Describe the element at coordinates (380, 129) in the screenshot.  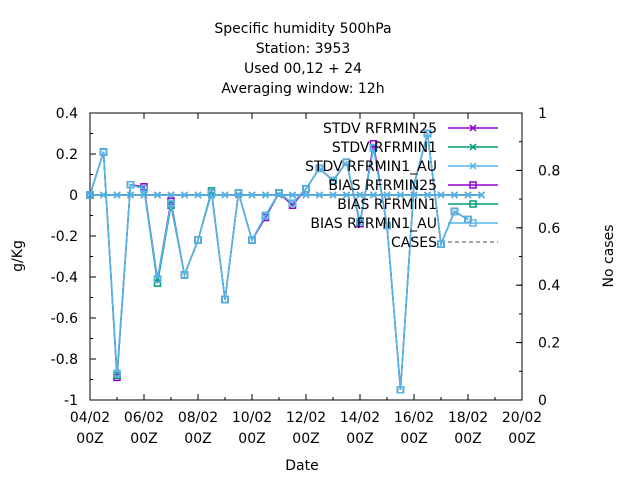
I see `legend-label: STDV RFRMIN25` at that location.